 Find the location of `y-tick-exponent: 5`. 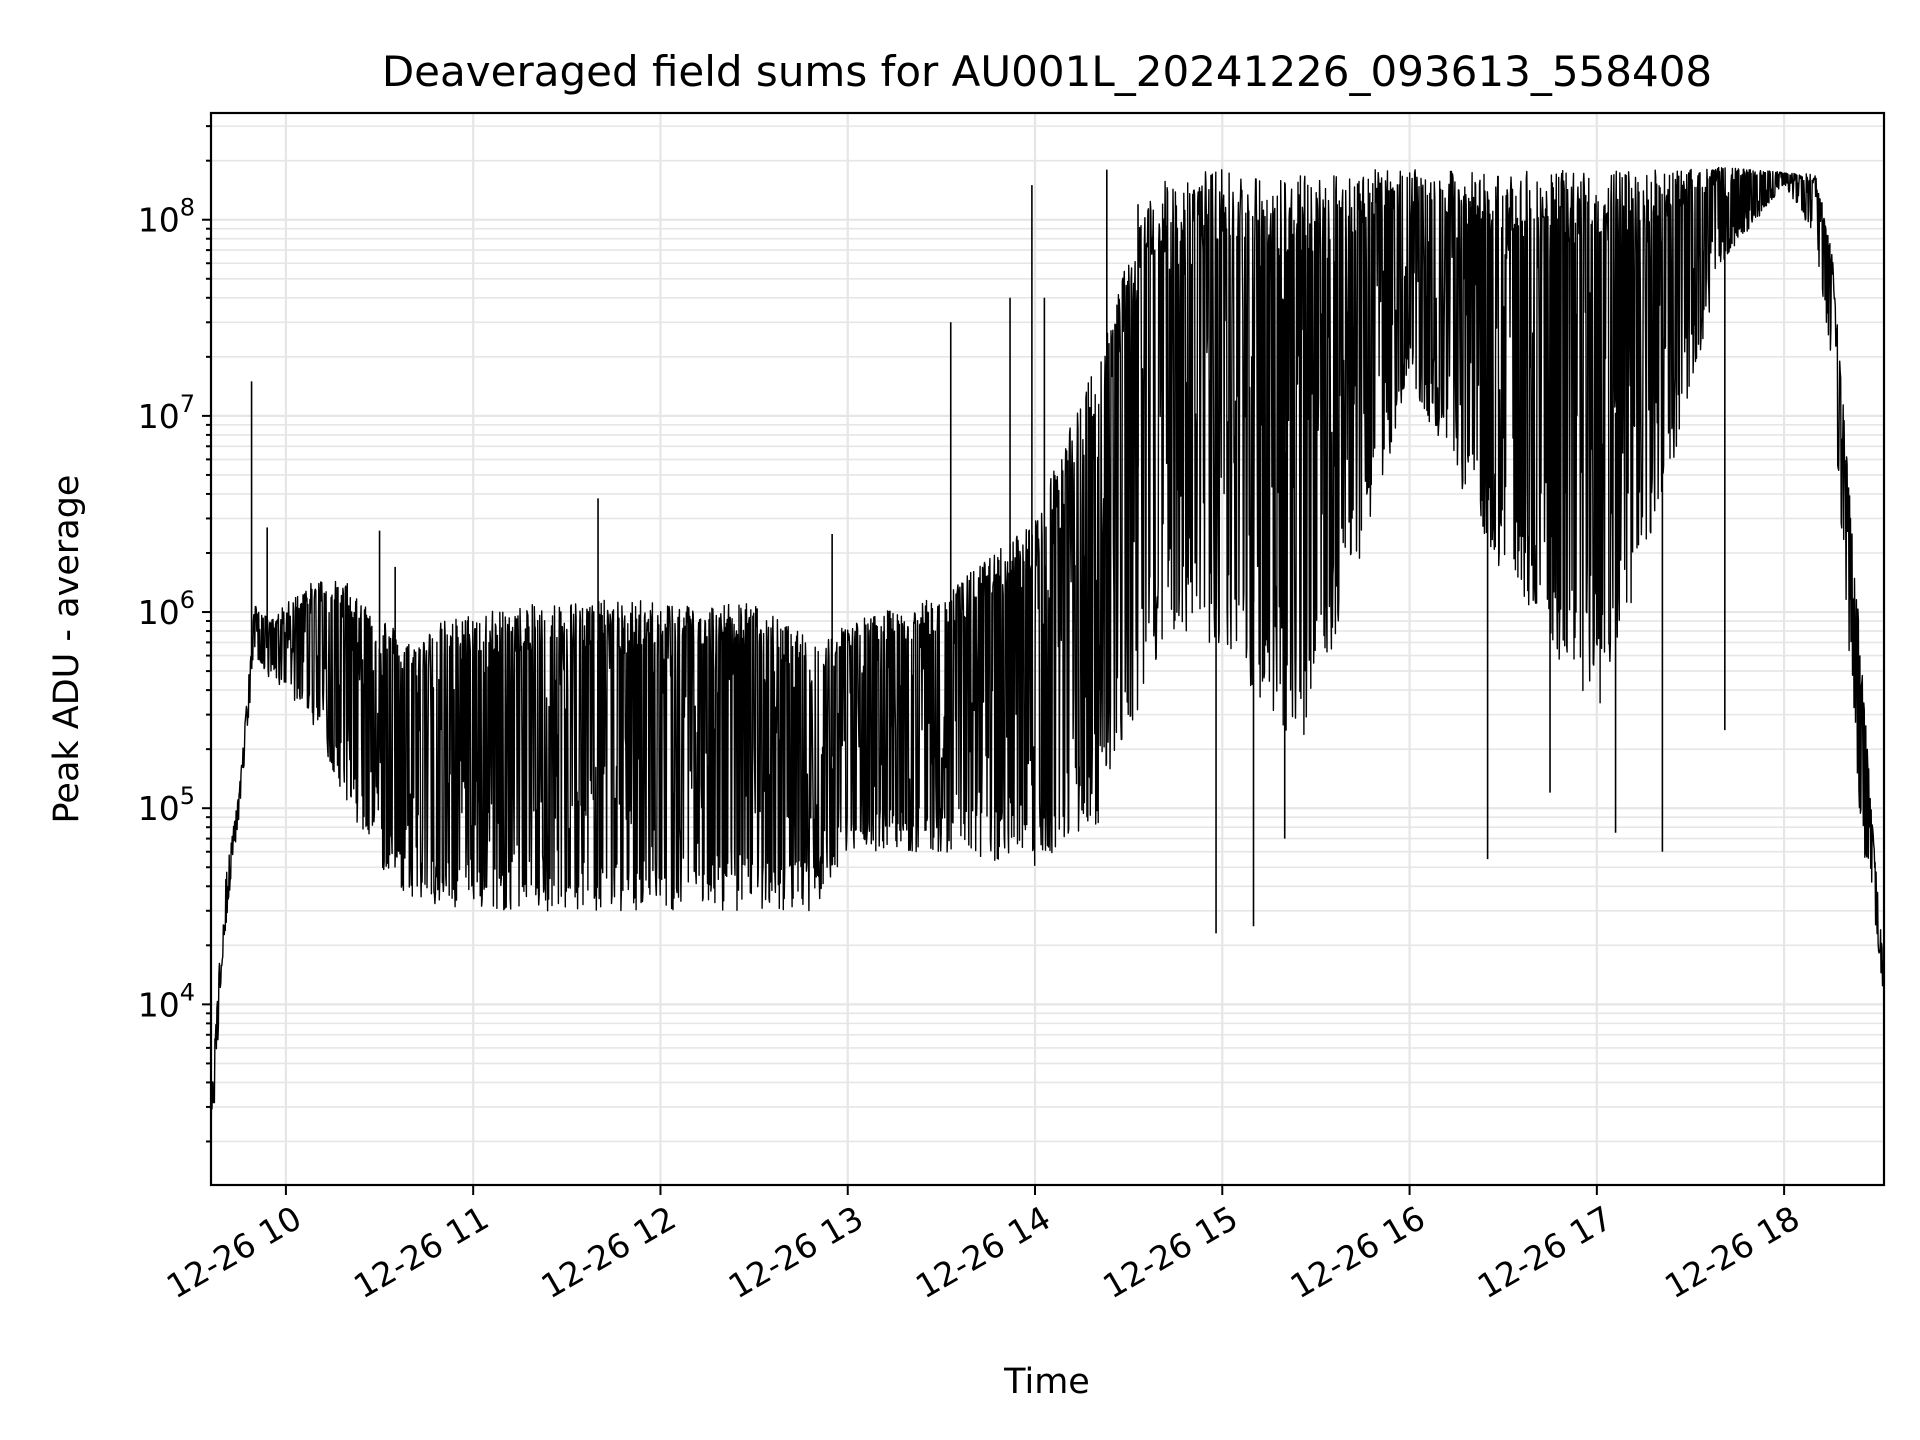

y-tick-exponent: 5 is located at coordinates (187, 796).